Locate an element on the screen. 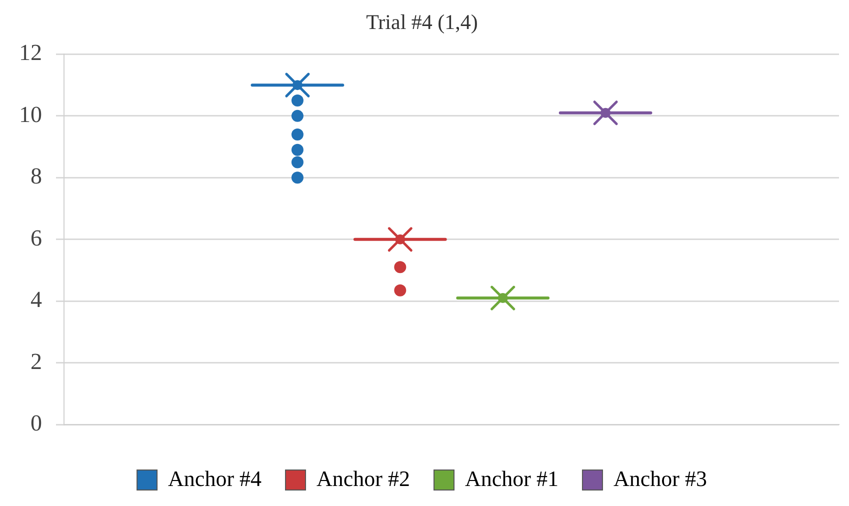 This screenshot has height=506, width=849. y-tick-label: 6 is located at coordinates (36, 237).